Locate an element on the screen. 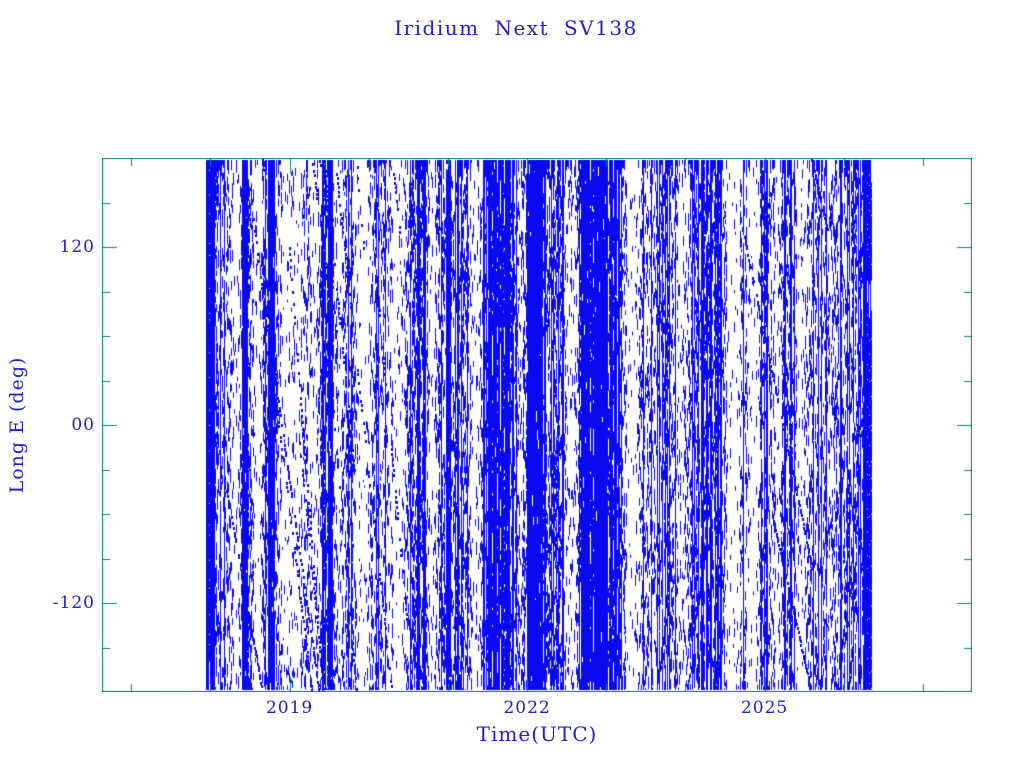 The image size is (1024, 768). y-tick-label: 00 is located at coordinates (83, 425).